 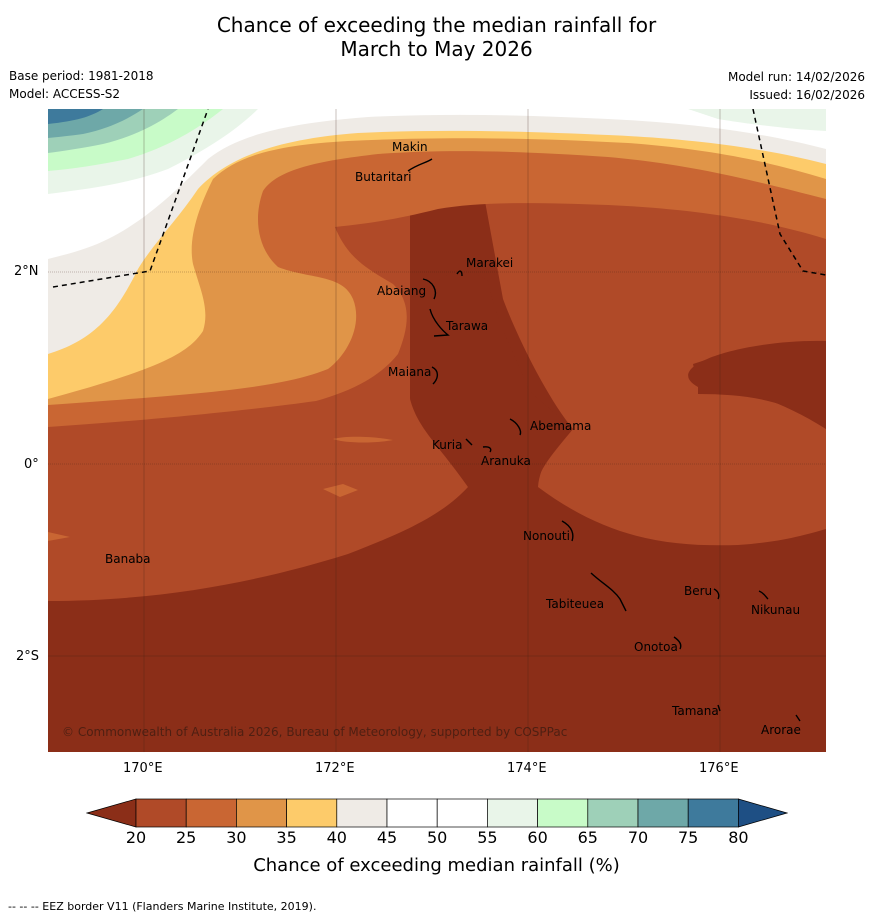 What do you see at coordinates (410, 372) in the screenshot?
I see `place-label-maiana: Maiana` at bounding box center [410, 372].